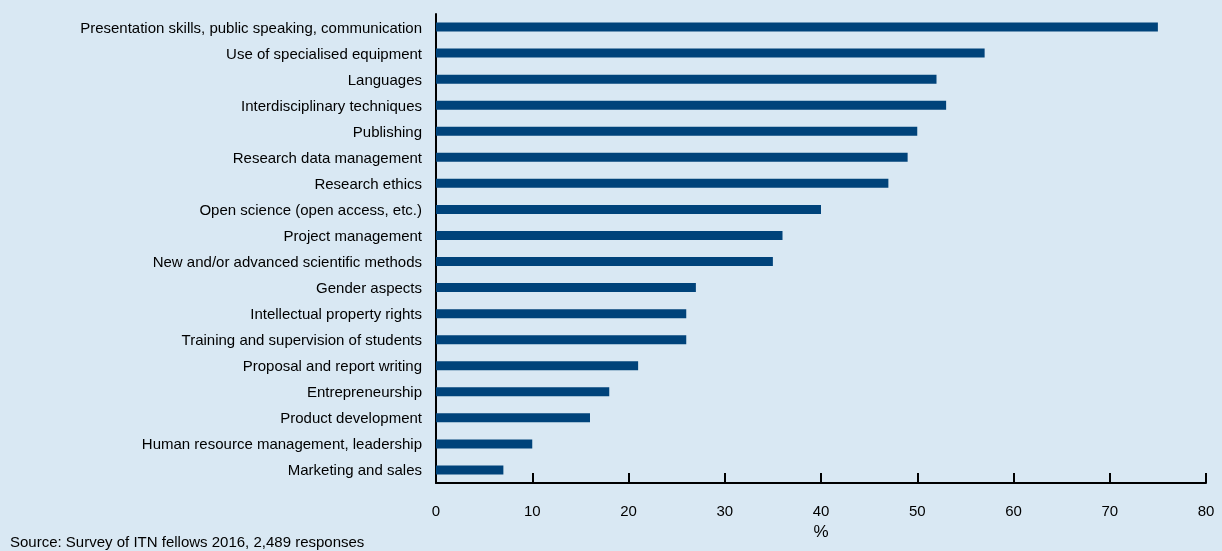 The image size is (1222, 551). What do you see at coordinates (331, 105) in the screenshot?
I see `y-tick-label: Interdisciplinary techniques` at bounding box center [331, 105].